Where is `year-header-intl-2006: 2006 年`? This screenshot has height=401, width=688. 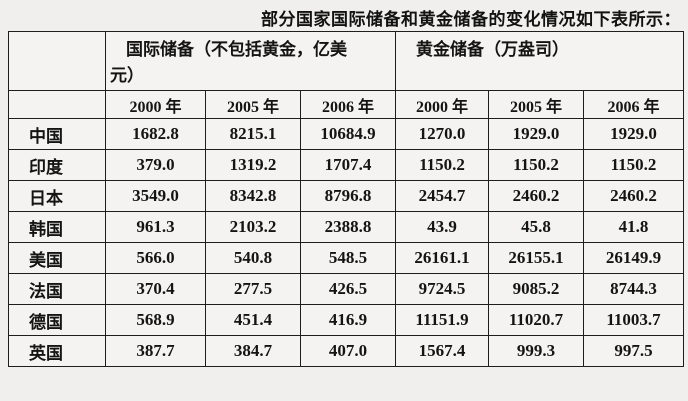 year-header-intl-2006: 2006 年 is located at coordinates (348, 104).